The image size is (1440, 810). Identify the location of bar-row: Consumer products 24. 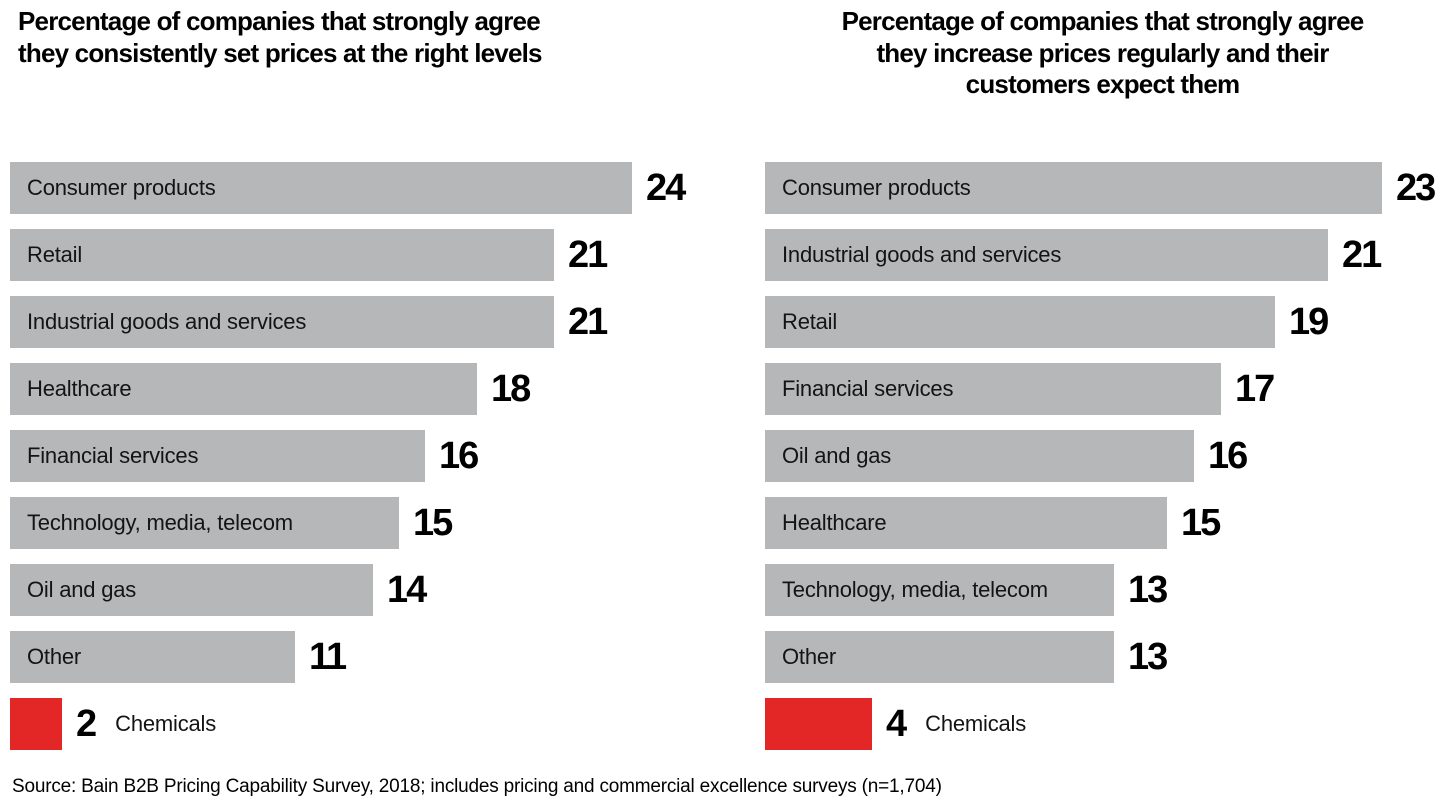
(360, 188).